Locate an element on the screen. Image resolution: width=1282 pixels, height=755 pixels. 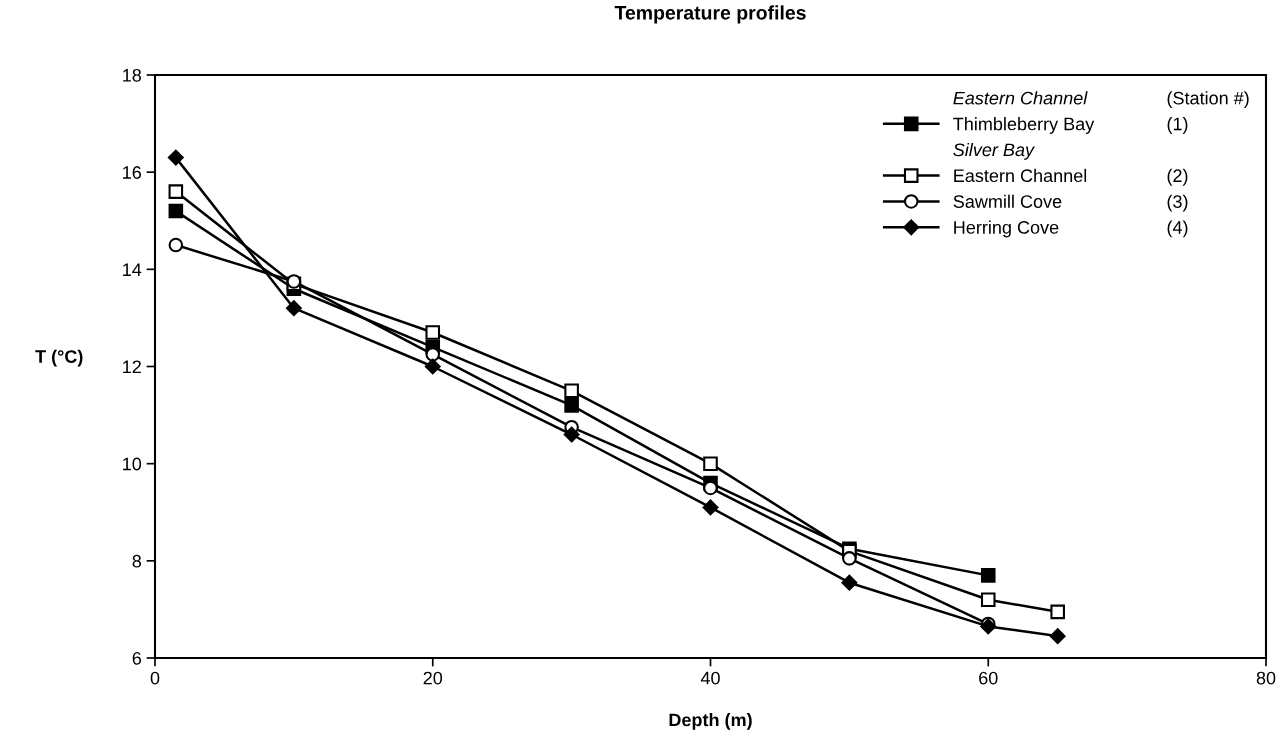
y-tick-label: 16 is located at coordinates (132, 172).